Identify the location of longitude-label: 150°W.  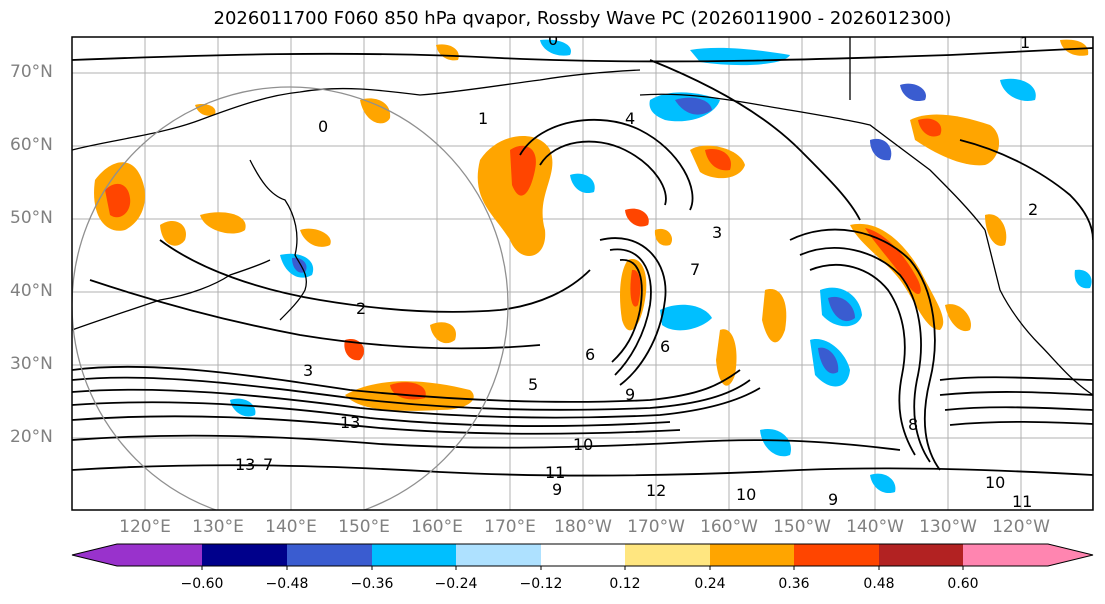
(802, 527).